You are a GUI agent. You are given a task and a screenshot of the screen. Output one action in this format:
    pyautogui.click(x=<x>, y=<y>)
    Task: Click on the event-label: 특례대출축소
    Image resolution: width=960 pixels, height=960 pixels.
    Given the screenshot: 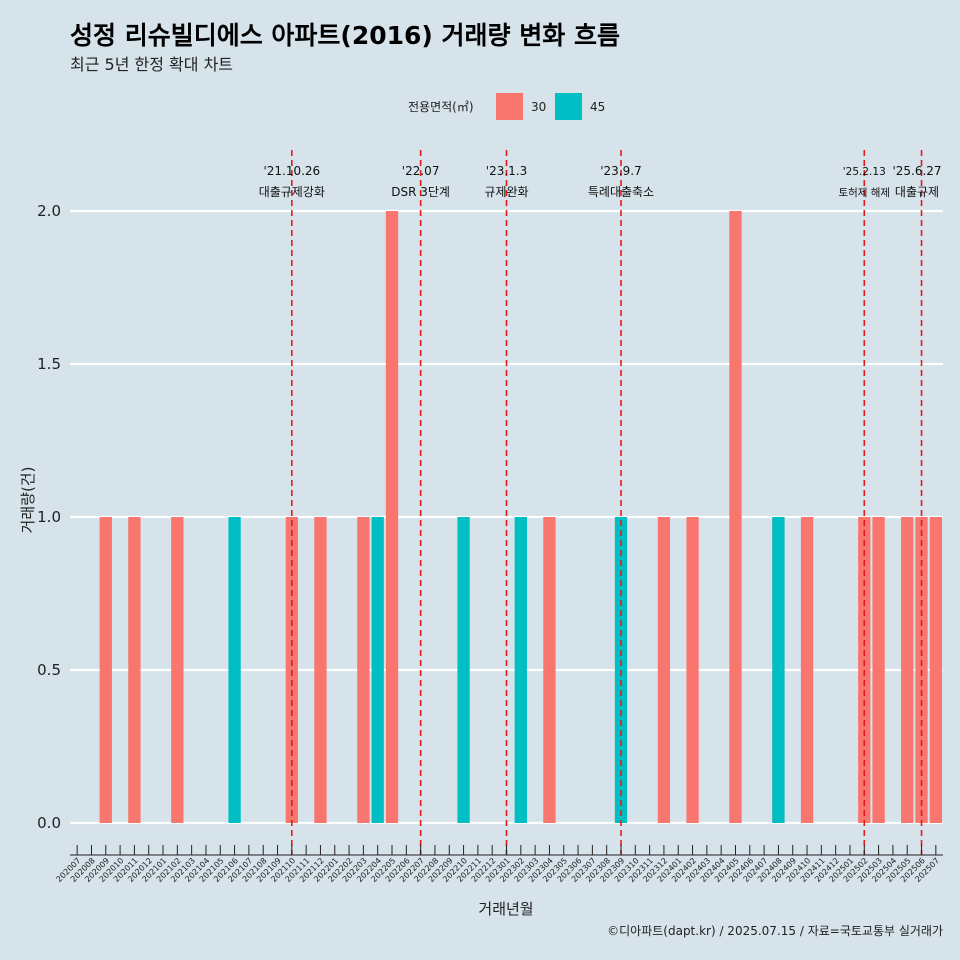 What is the action you would take?
    pyautogui.click(x=621, y=192)
    